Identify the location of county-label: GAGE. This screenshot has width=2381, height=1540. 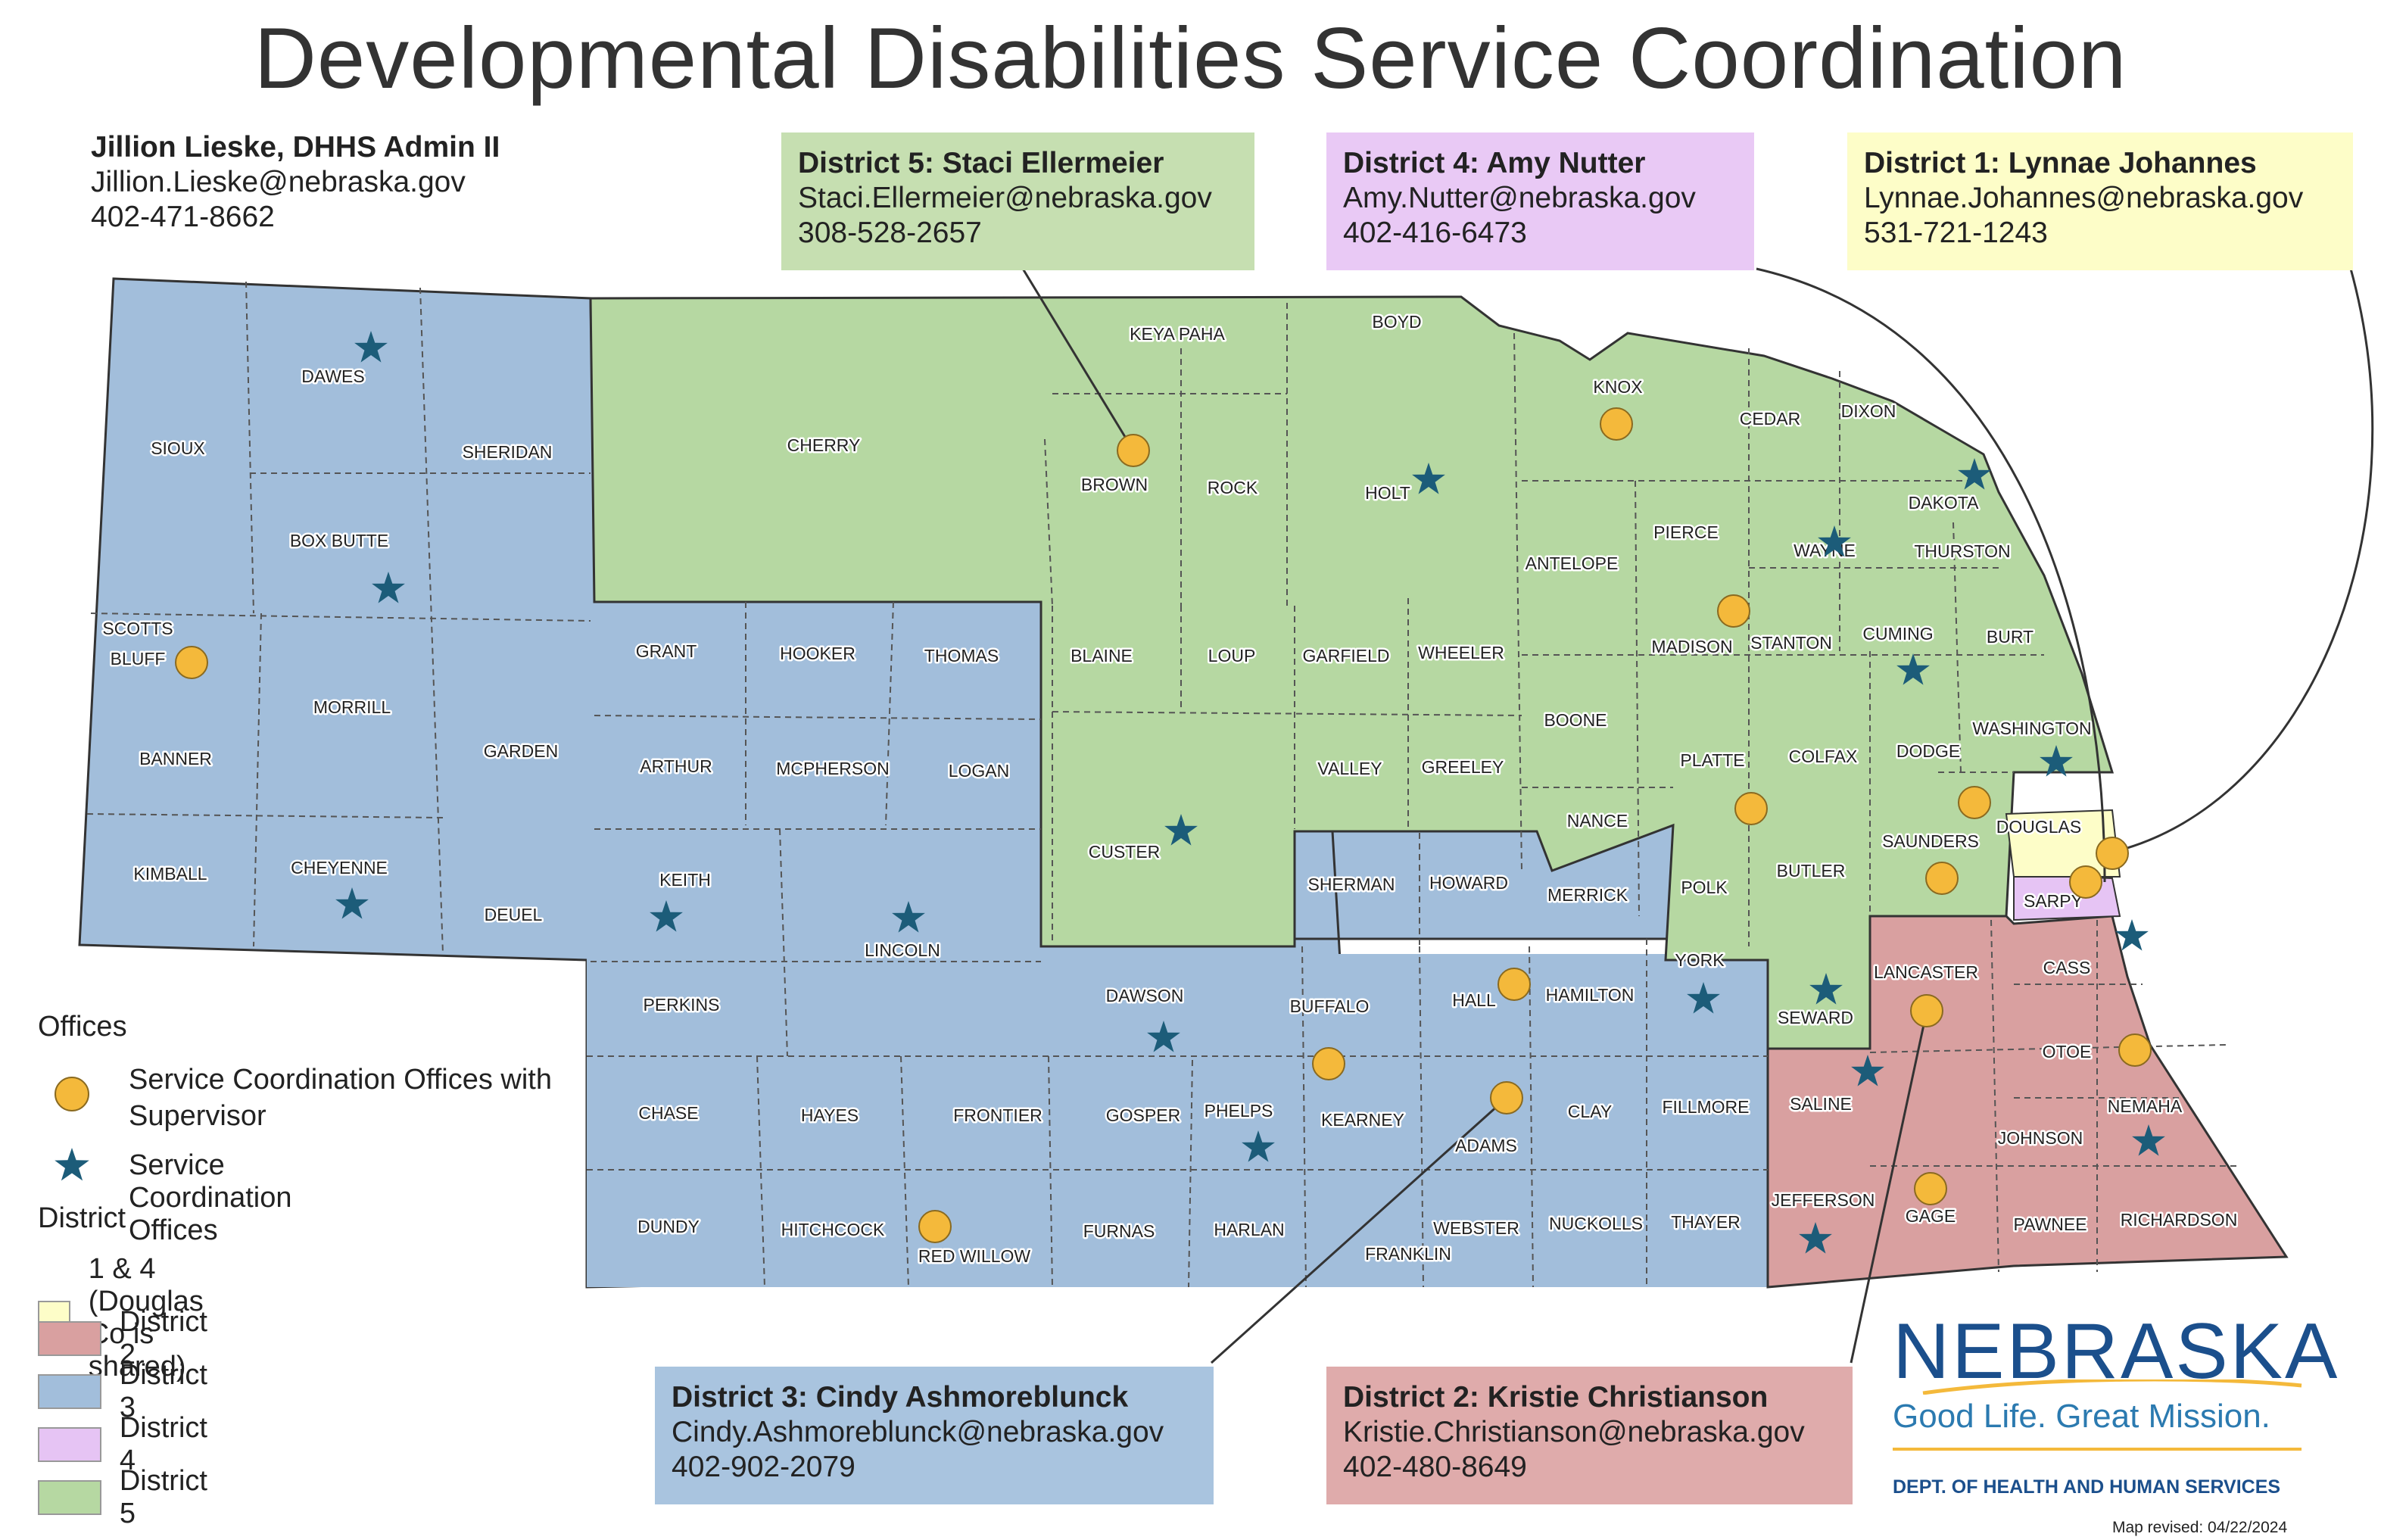
(1931, 1216).